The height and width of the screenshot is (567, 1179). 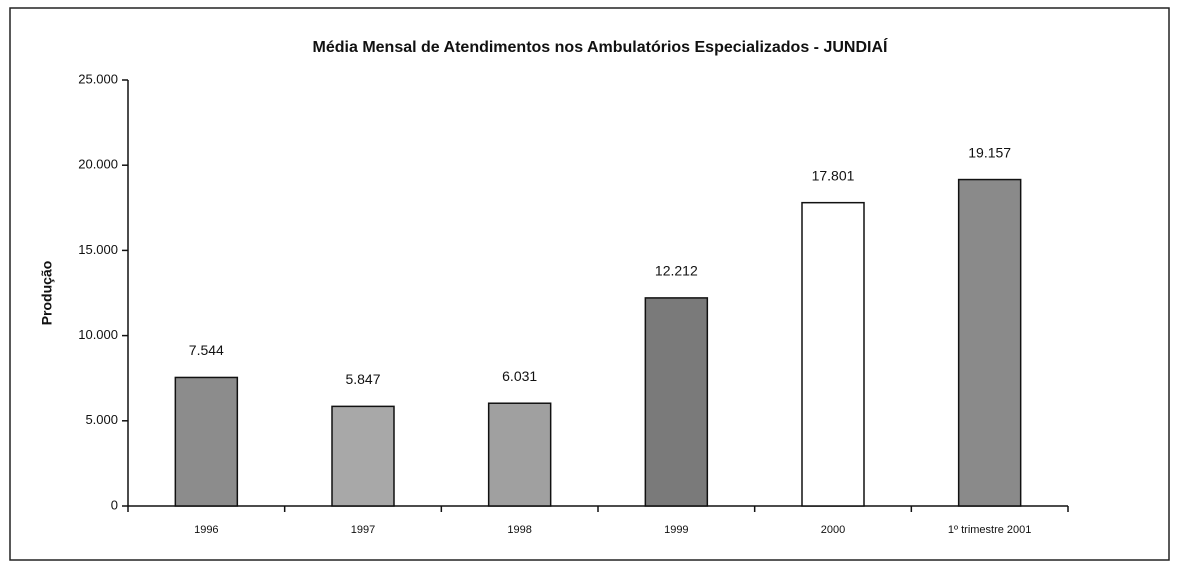 I want to click on value-label: 17.801, so click(x=833, y=175).